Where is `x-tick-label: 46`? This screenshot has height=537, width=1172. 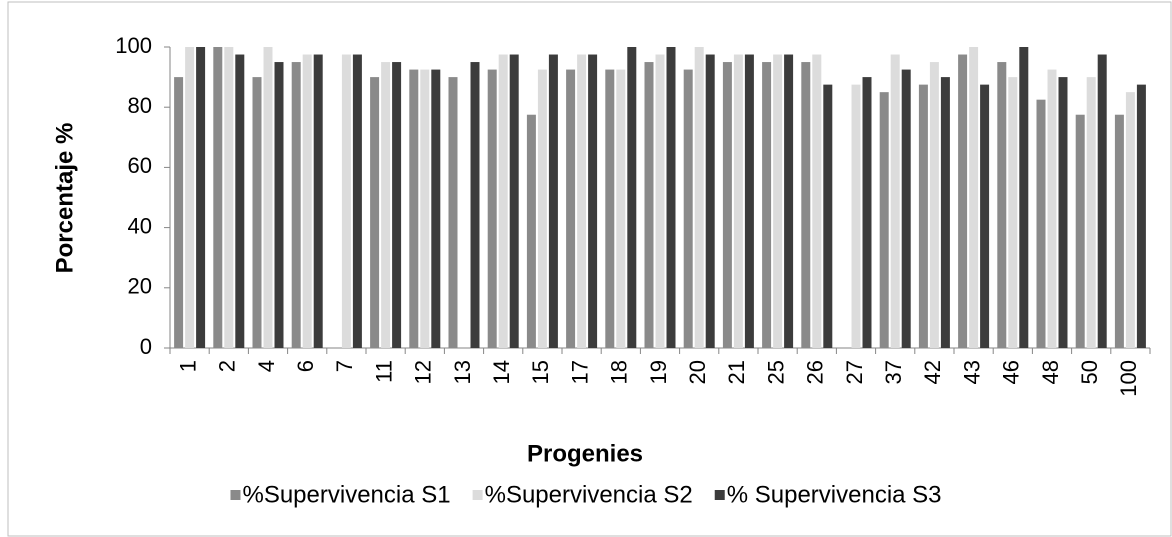 x-tick-label: 46 is located at coordinates (1011, 372).